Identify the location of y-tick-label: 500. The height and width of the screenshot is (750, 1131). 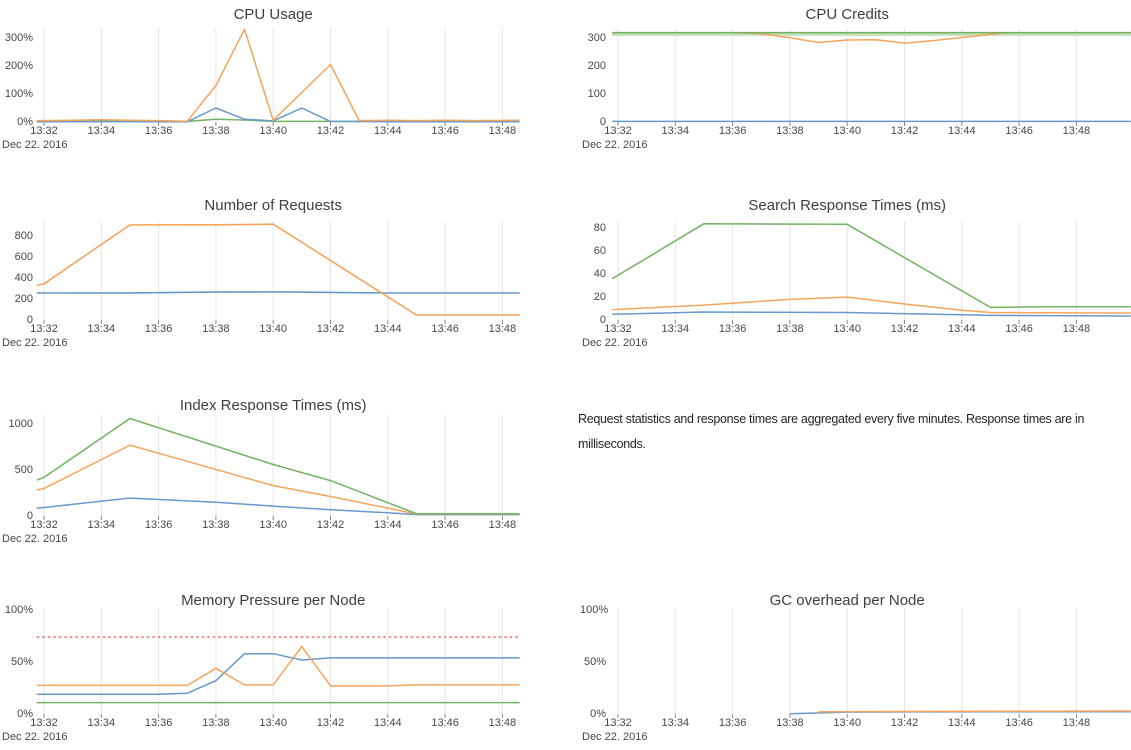
(23, 470).